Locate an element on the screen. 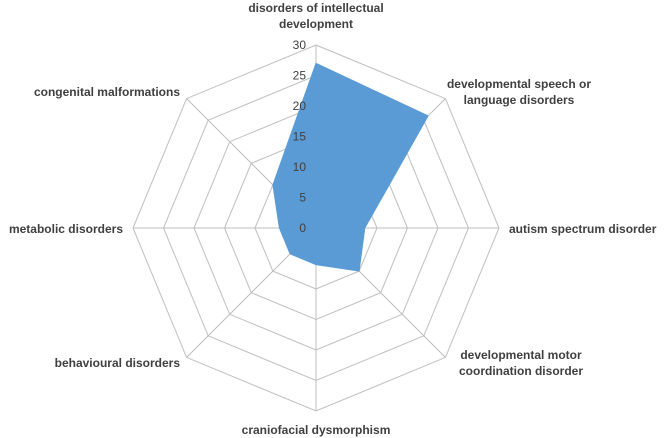 This screenshot has width=669, height=438. tick-label-5: 5 is located at coordinates (302, 198).